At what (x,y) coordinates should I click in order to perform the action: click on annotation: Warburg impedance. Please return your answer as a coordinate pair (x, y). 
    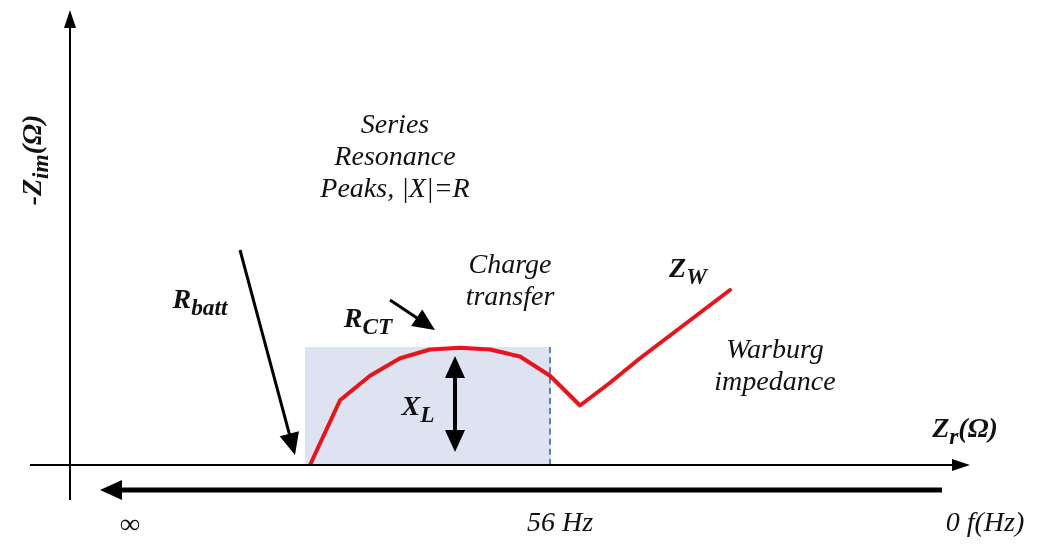
    Looking at the image, I should click on (775, 365).